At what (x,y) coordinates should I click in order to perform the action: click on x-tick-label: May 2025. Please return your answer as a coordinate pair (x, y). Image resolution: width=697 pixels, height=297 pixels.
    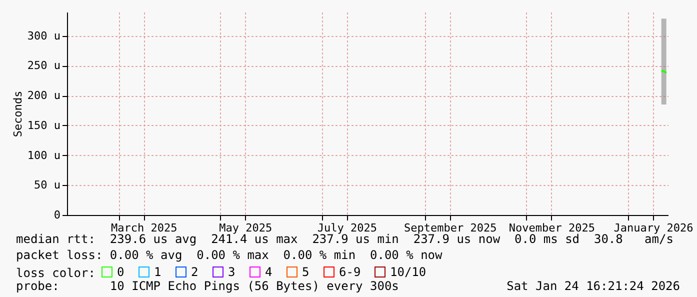
    Looking at the image, I should click on (245, 228).